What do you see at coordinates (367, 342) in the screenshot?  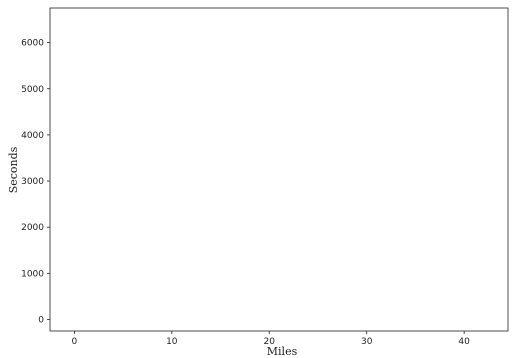 I see `x-tick-label: 30` at bounding box center [367, 342].